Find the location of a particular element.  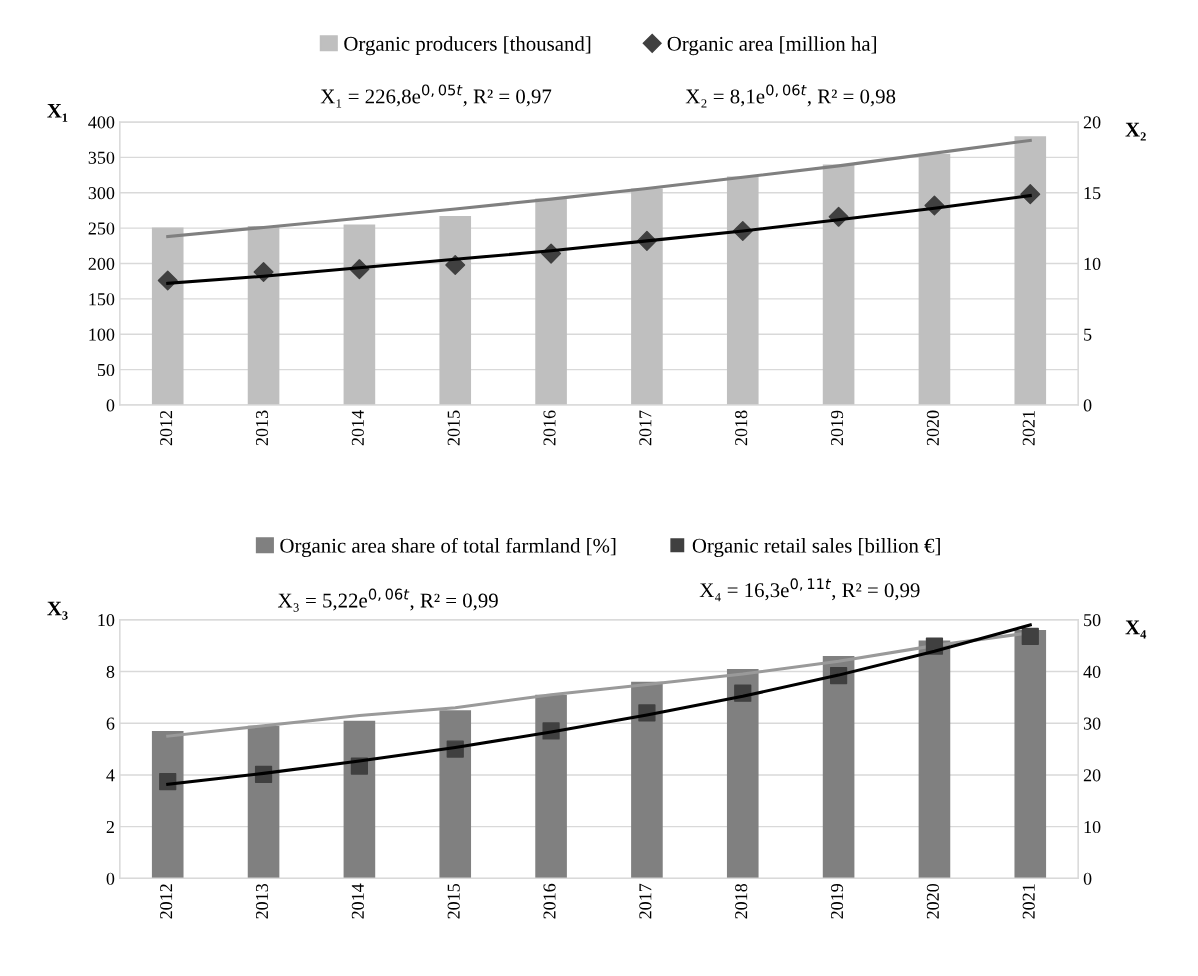

y2-tick-label: 15 is located at coordinates (1092, 193).